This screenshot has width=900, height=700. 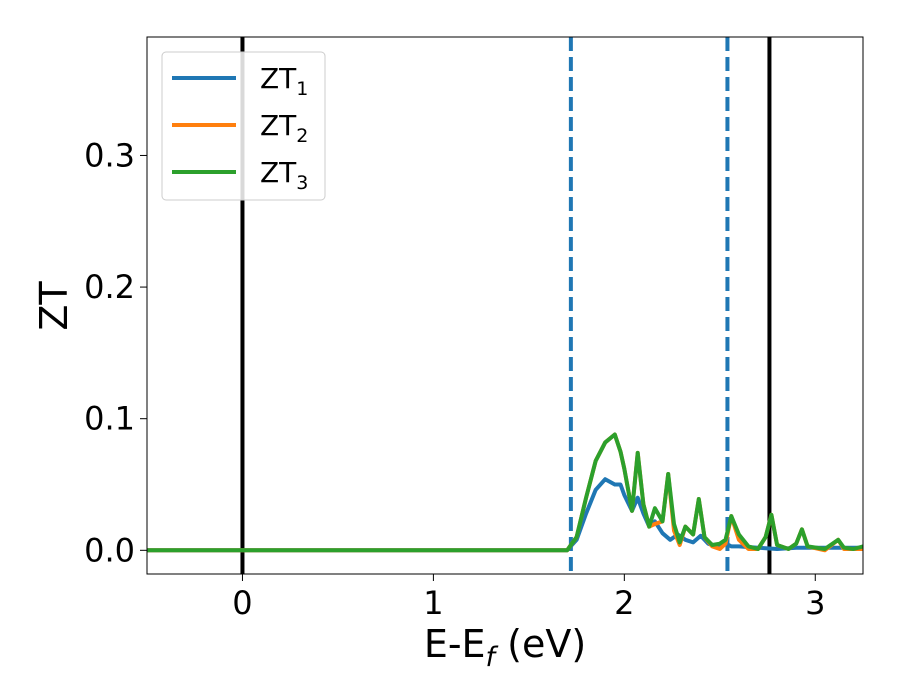 What do you see at coordinates (455, 644) in the screenshot?
I see `x-axis-label-main: E-E` at bounding box center [455, 644].